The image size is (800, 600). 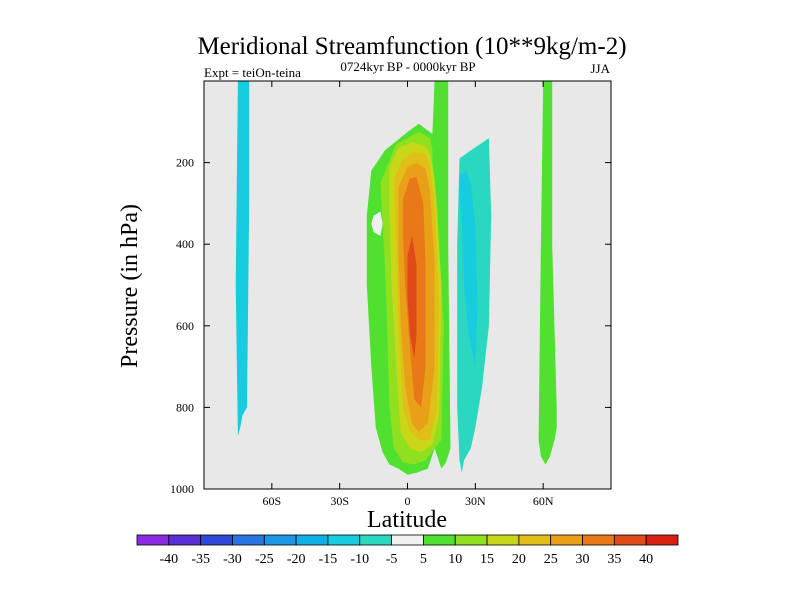 I want to click on y-tick-label-1: 400, so click(x=185, y=244).